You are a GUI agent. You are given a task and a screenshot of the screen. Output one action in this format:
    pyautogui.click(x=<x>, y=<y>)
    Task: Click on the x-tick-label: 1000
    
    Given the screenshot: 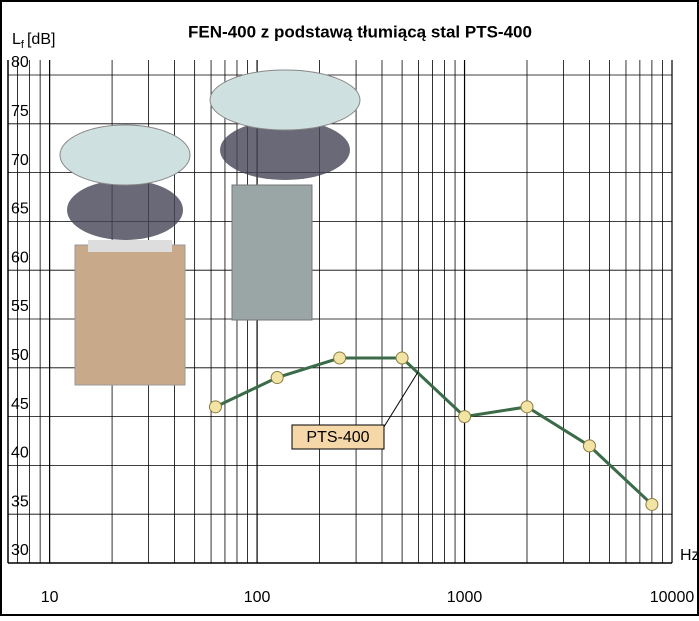 What is the action you would take?
    pyautogui.click(x=465, y=597)
    